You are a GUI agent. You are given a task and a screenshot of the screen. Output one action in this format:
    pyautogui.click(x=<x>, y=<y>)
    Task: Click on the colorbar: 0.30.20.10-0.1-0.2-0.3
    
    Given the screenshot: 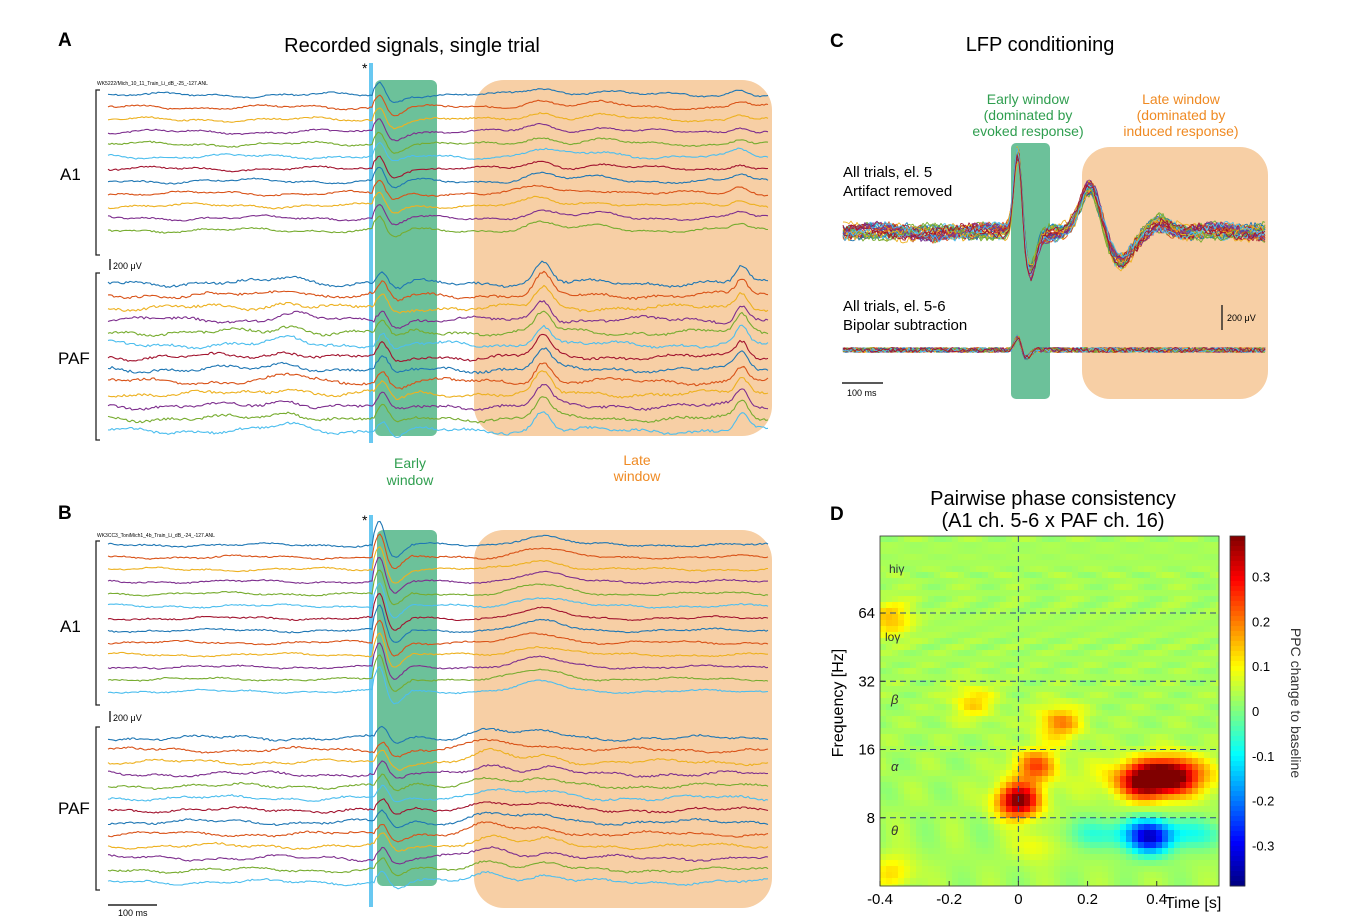 What is the action you would take?
    pyautogui.click(x=1251, y=711)
    